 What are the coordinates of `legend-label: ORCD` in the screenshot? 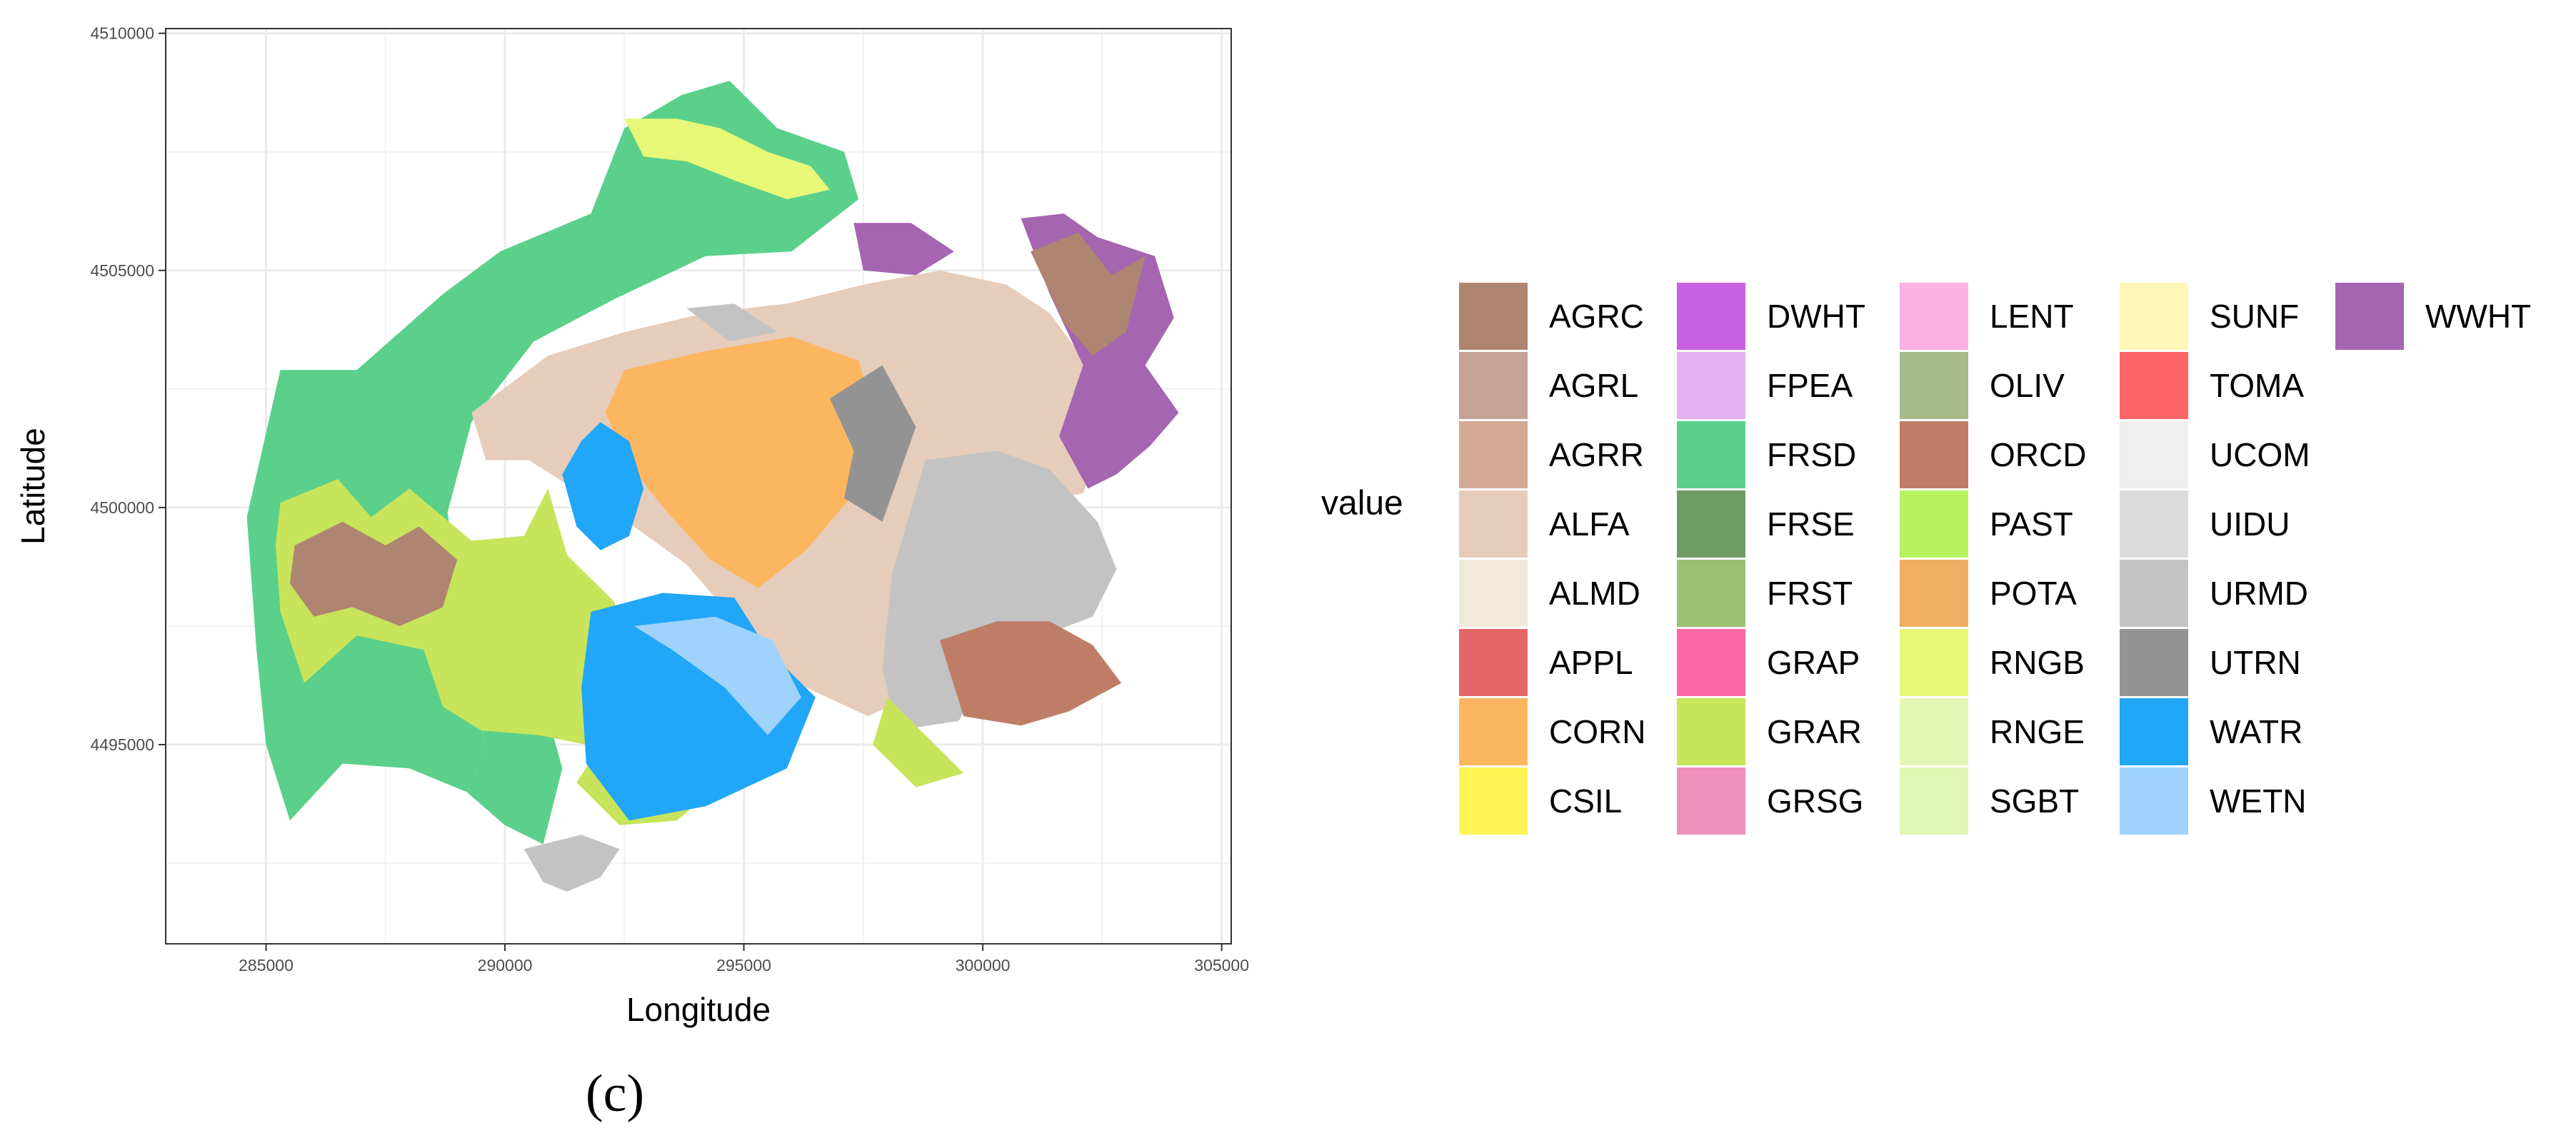 It's located at (2038, 455).